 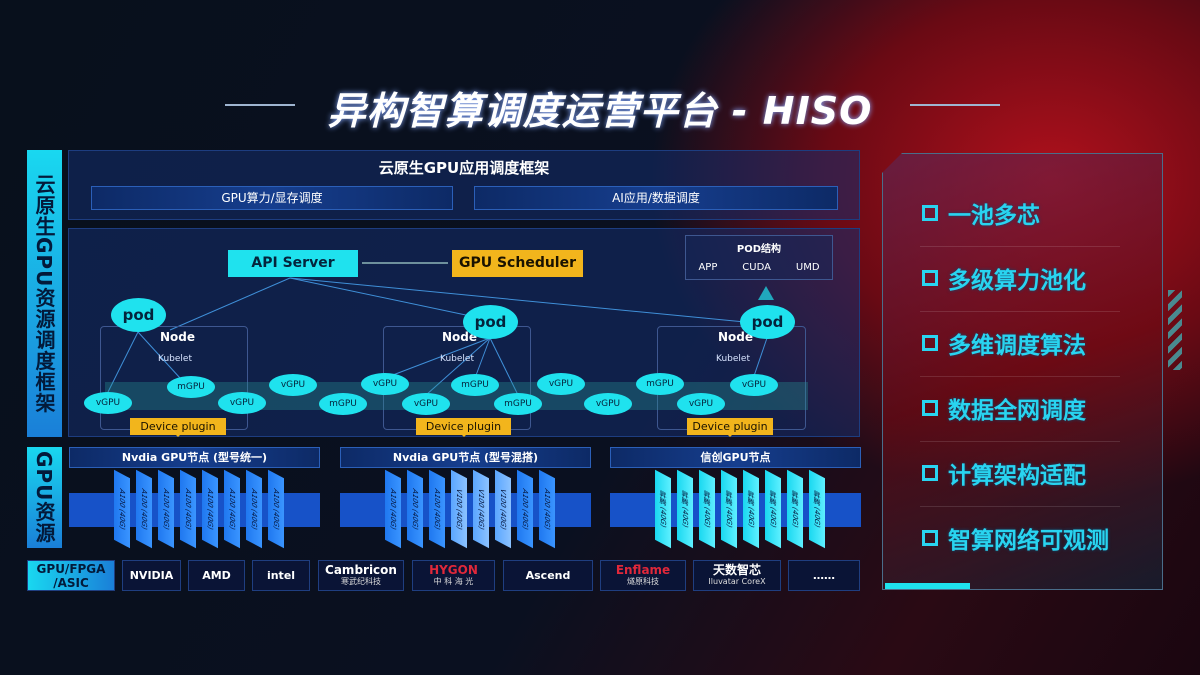 I want to click on gpu-node-title: Nvdia GPU节点 (型号统一), so click(x=194, y=457).